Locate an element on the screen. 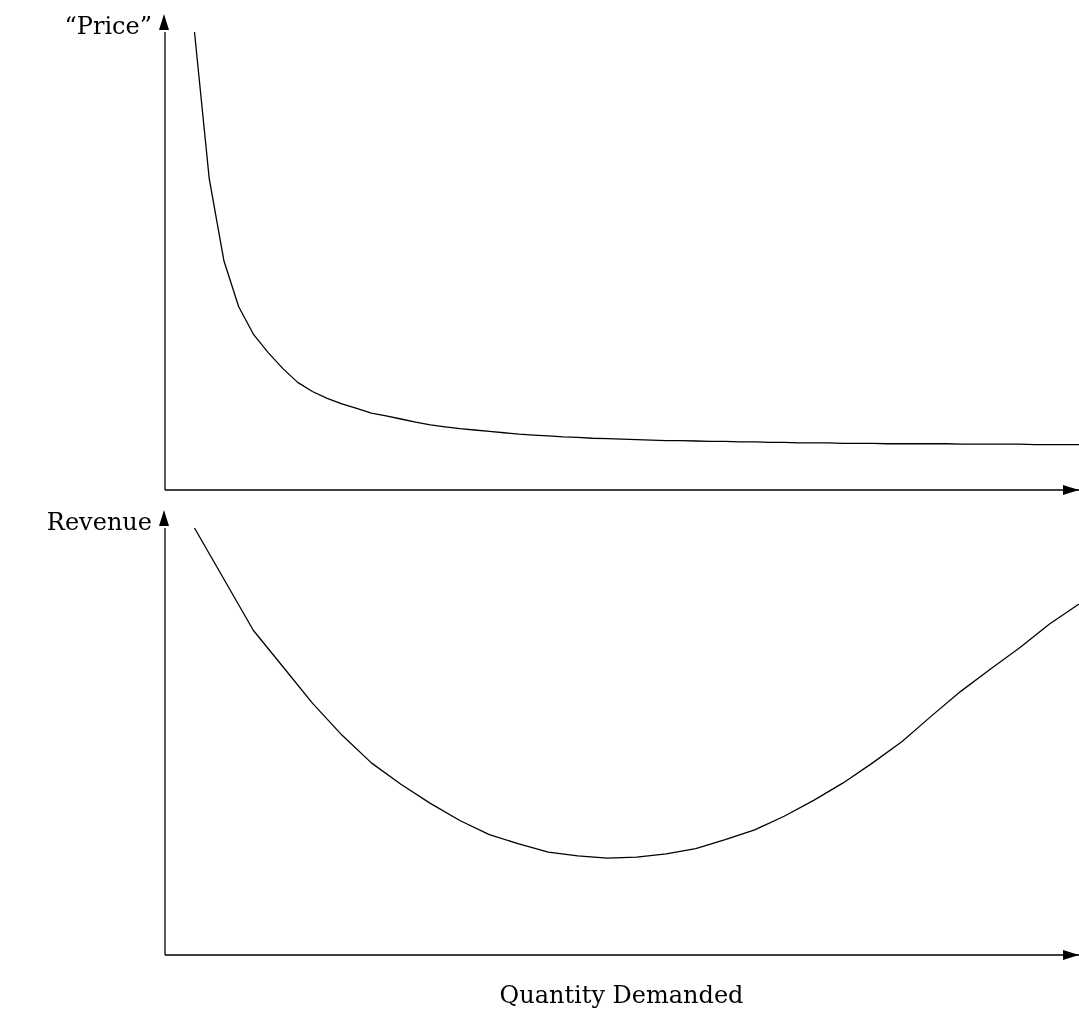  y-axis-title: Revenue is located at coordinates (98, 522).